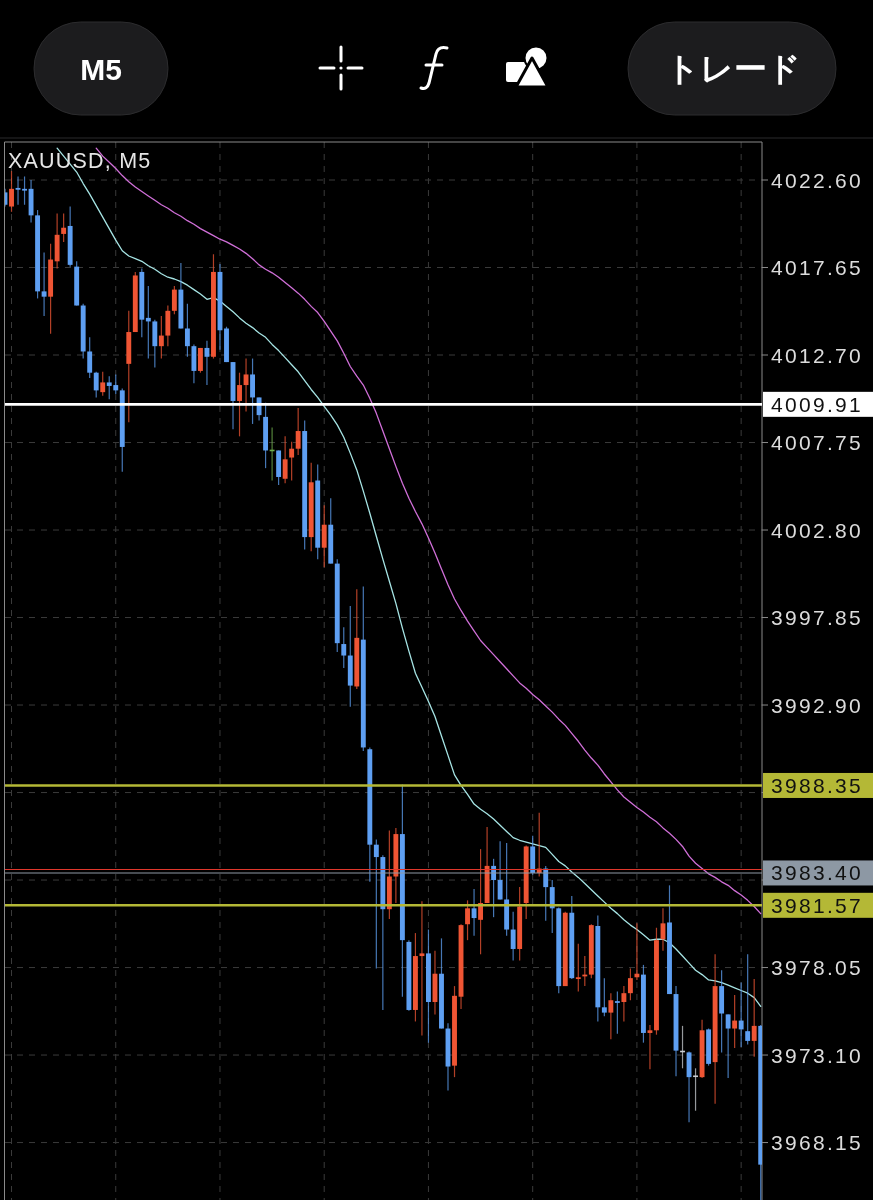 The height and width of the screenshot is (1200, 873). I want to click on ref-line-label: 4009.91, so click(817, 404).